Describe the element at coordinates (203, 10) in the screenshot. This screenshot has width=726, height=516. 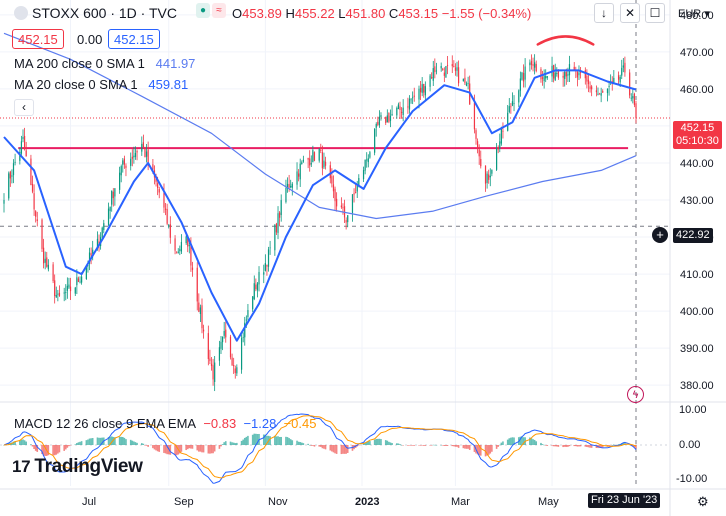
I see `market-status-icon: ●` at that location.